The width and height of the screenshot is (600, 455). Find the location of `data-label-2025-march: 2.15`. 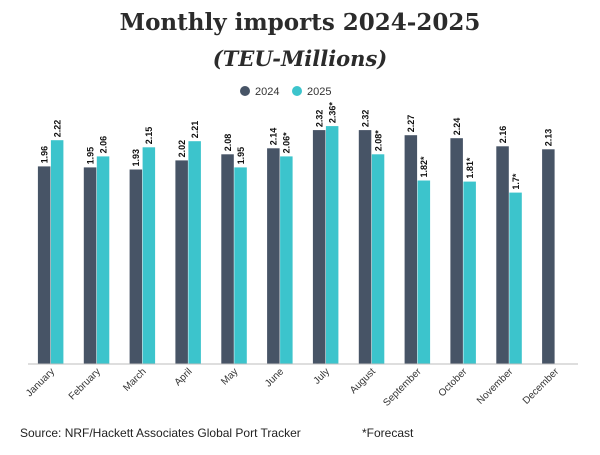

data-label-2025-march: 2.15 is located at coordinates (149, 136).